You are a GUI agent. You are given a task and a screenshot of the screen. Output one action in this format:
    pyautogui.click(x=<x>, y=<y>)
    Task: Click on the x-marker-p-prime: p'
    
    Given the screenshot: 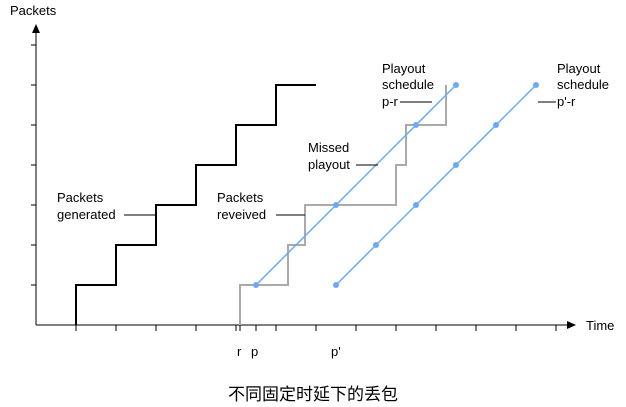 What is the action you would take?
    pyautogui.click(x=336, y=351)
    